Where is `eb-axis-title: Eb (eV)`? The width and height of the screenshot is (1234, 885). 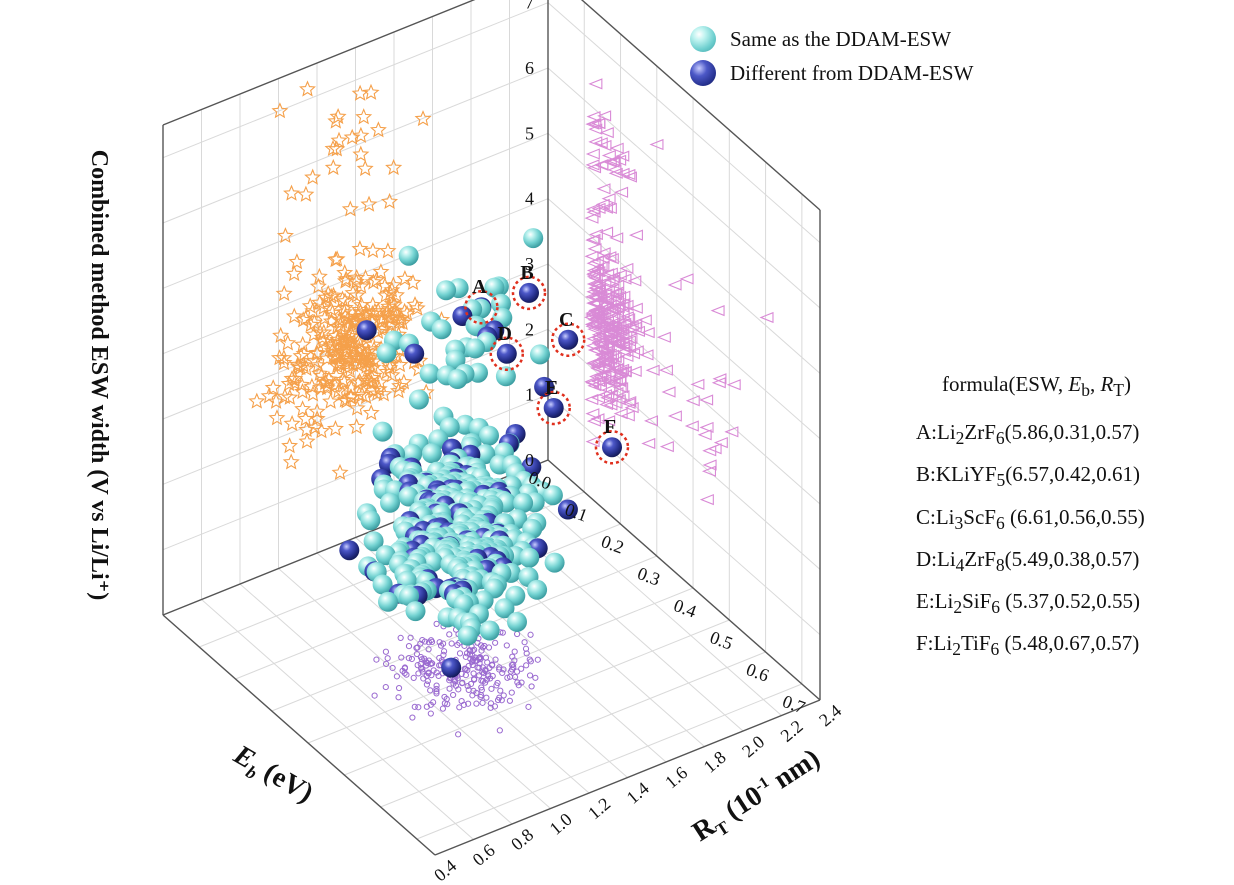 eb-axis-title: Eb (eV) is located at coordinates (272, 776).